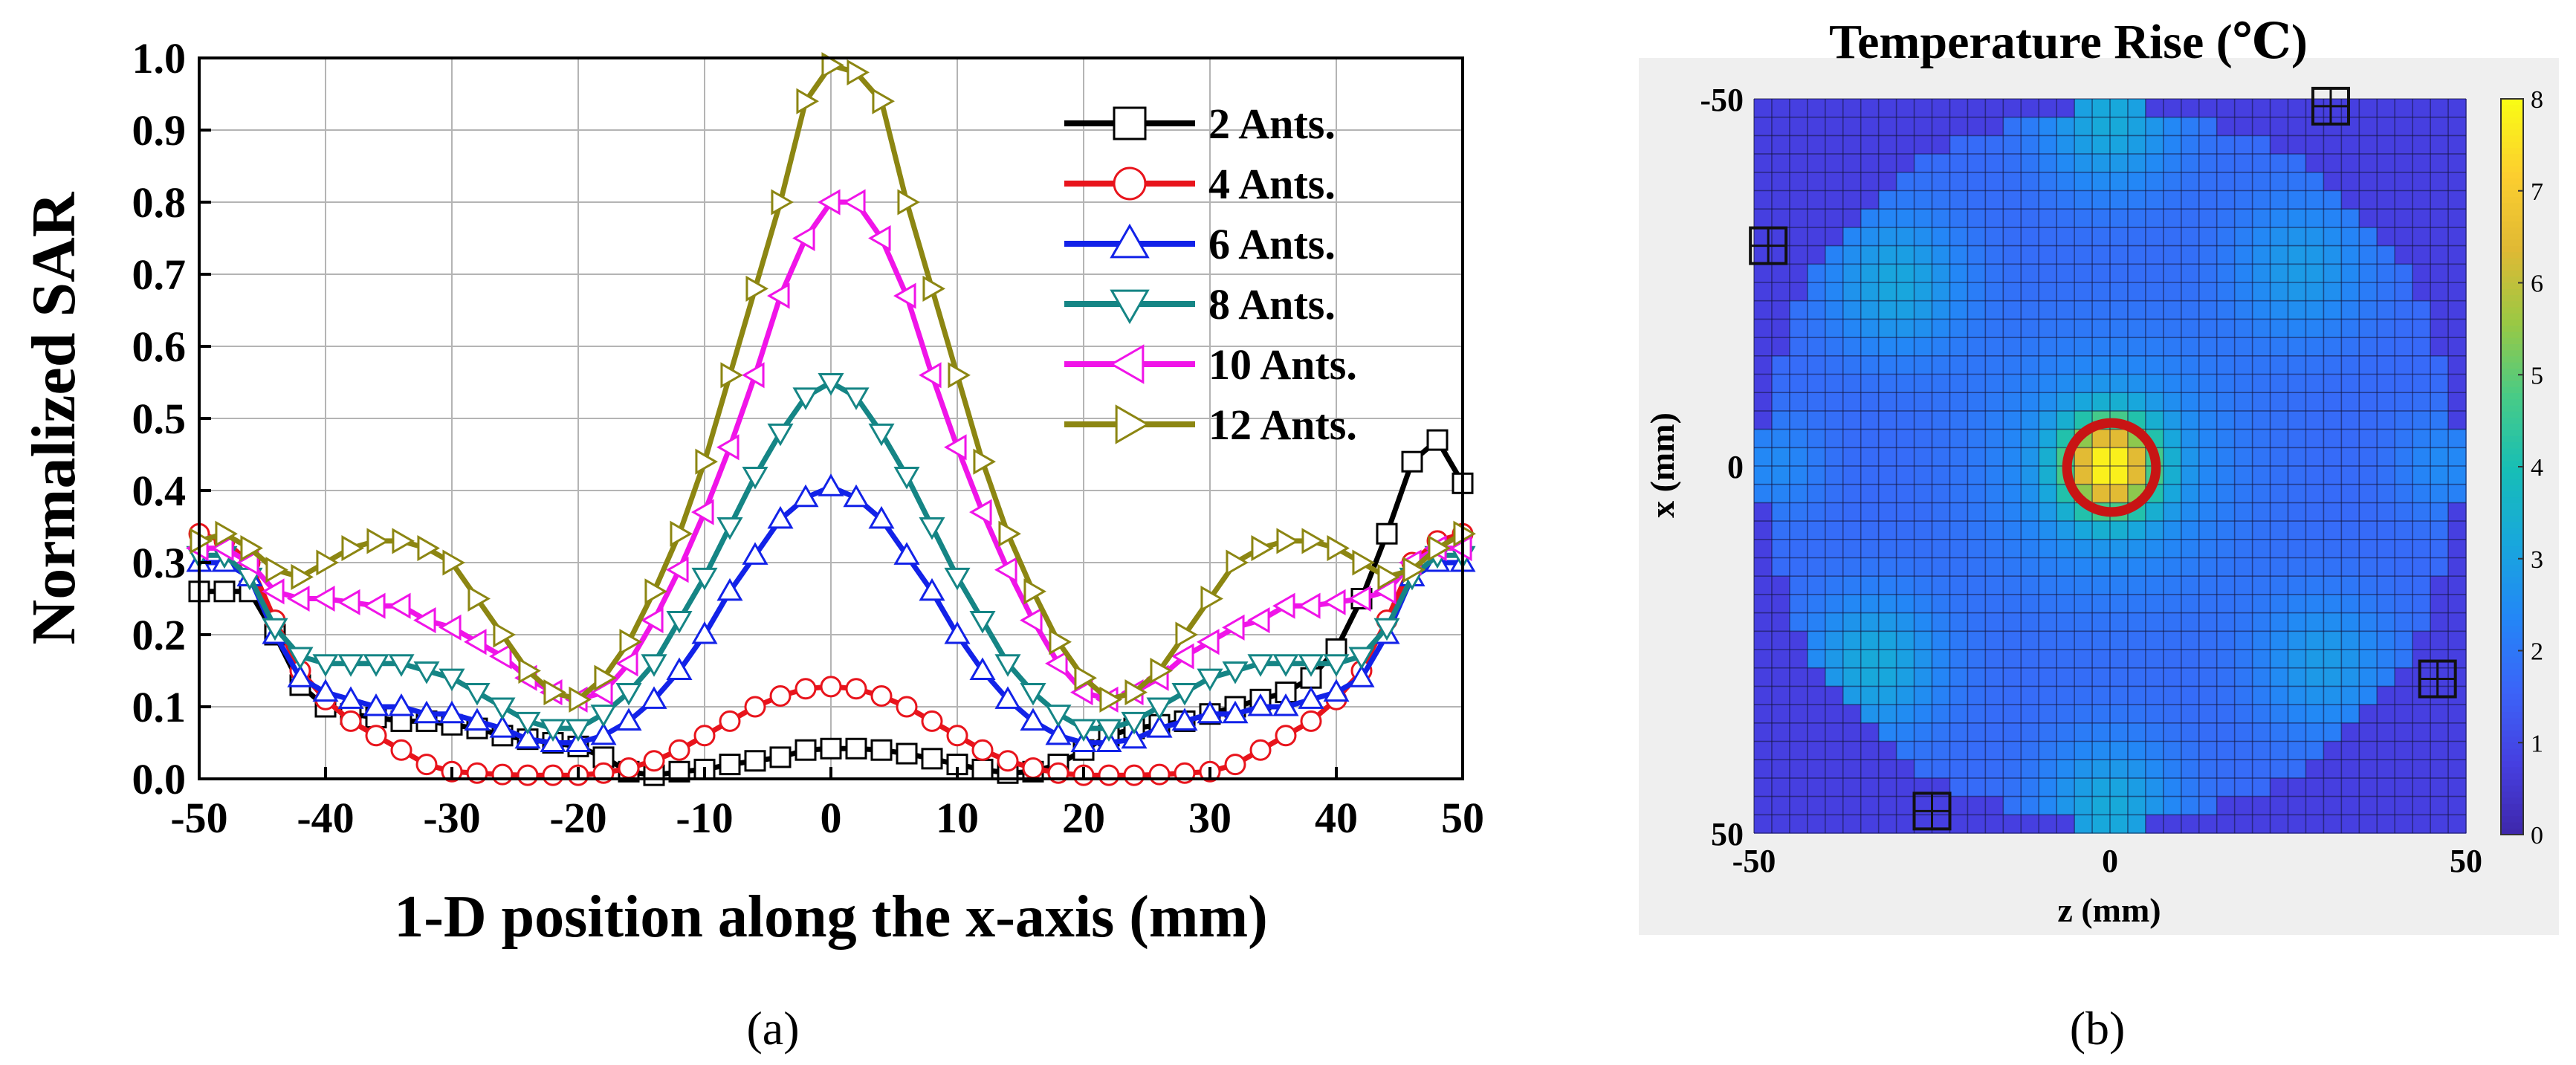 This screenshot has width=2576, height=1065. What do you see at coordinates (1272, 184) in the screenshot?
I see `legend-label: 4 Ants.` at bounding box center [1272, 184].